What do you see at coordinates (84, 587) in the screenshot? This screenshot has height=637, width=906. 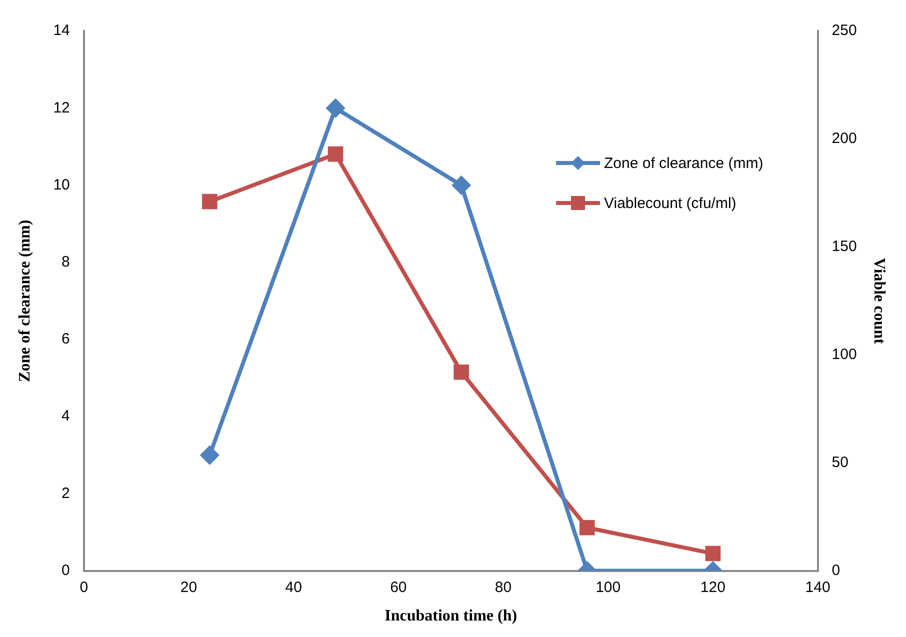 I see `x-tick-label: 0` at bounding box center [84, 587].